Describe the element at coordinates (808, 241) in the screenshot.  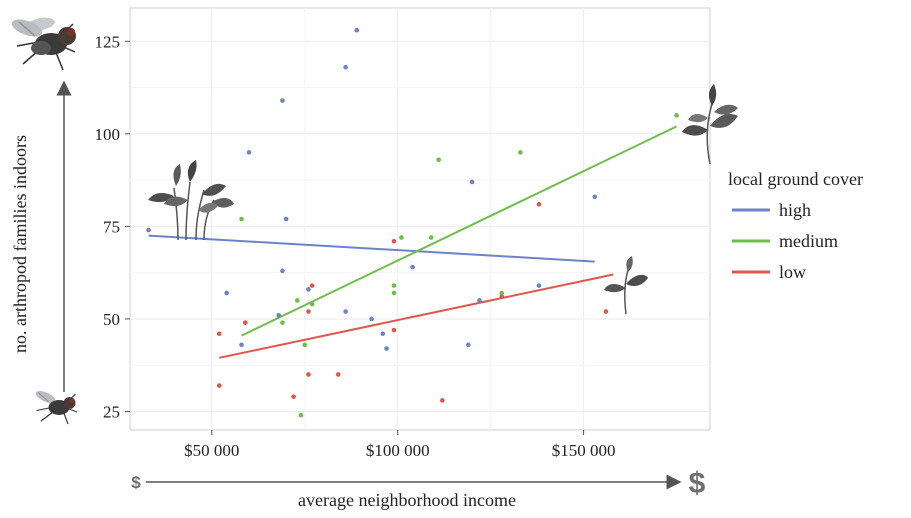
I see `legend-label-medium: medium` at that location.